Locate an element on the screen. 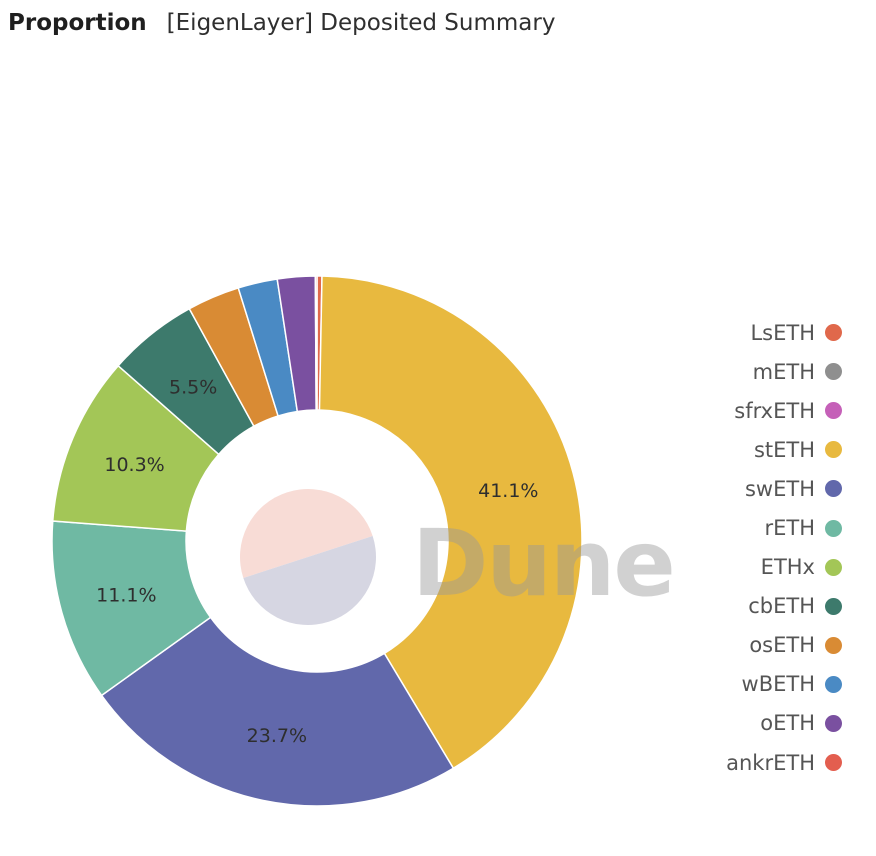 This screenshot has height=856, width=876. dune-logo-icon is located at coordinates (308, 557).